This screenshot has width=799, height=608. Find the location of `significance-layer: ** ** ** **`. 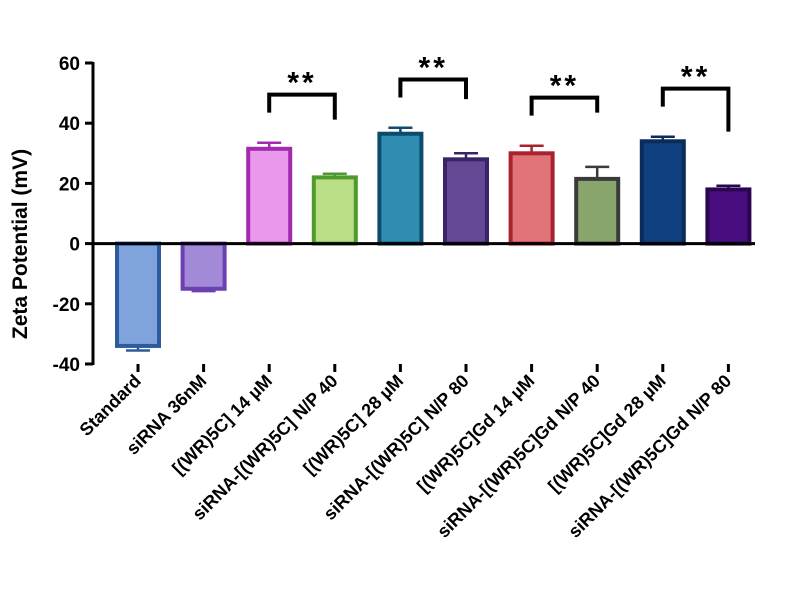

significance-layer: ** ** ** ** is located at coordinates (499, 92).